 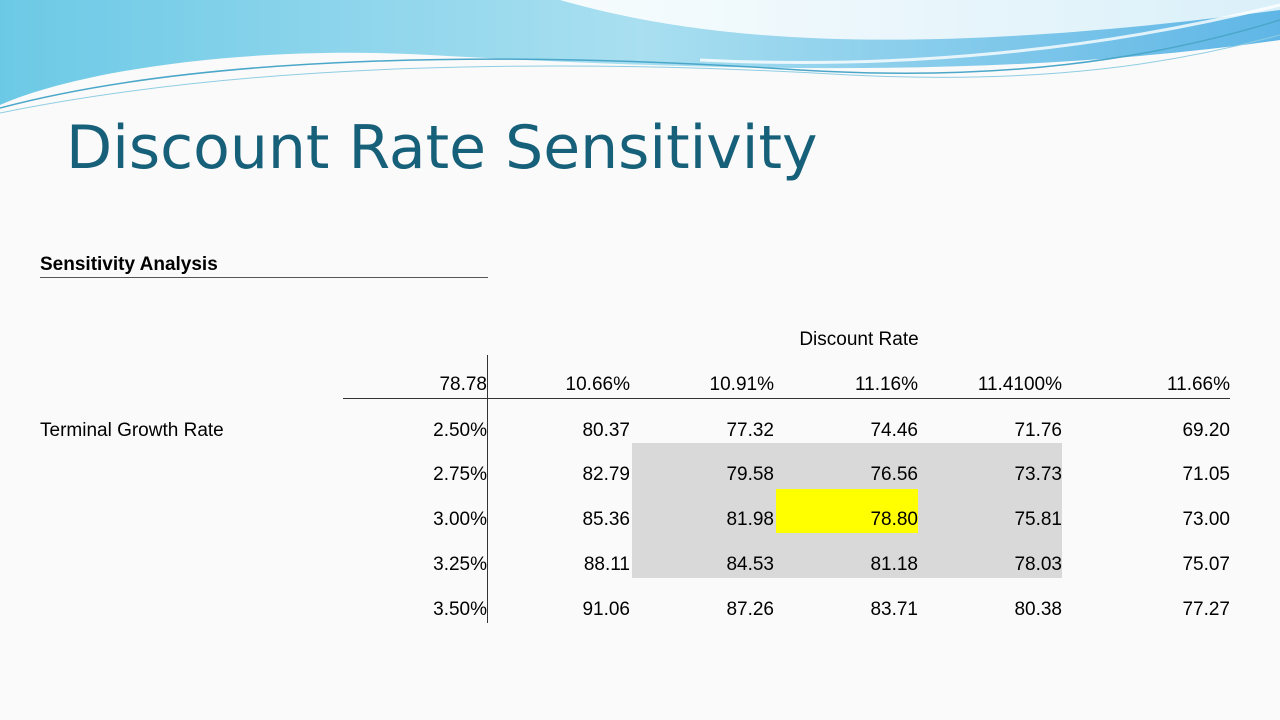 I want to click on table-cell: 87.26, so click(x=750, y=609).